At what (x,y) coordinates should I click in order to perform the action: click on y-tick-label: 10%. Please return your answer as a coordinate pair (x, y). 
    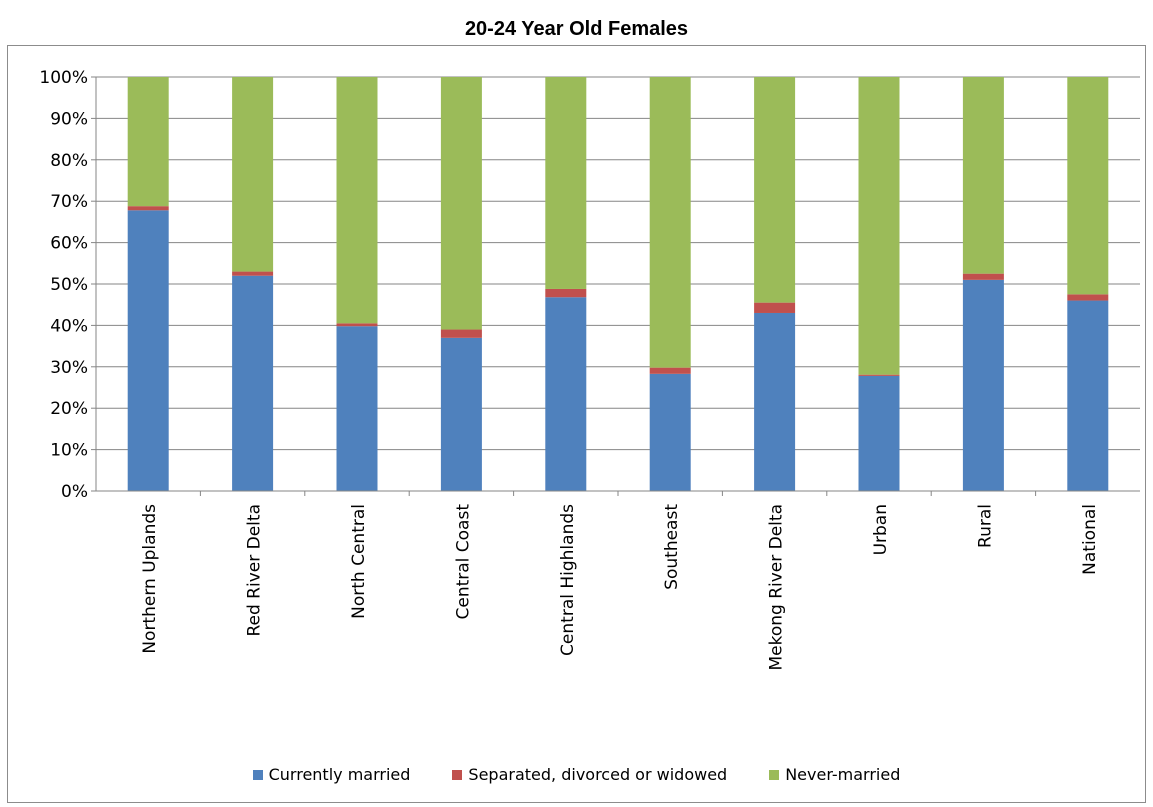
    Looking at the image, I should click on (69, 451).